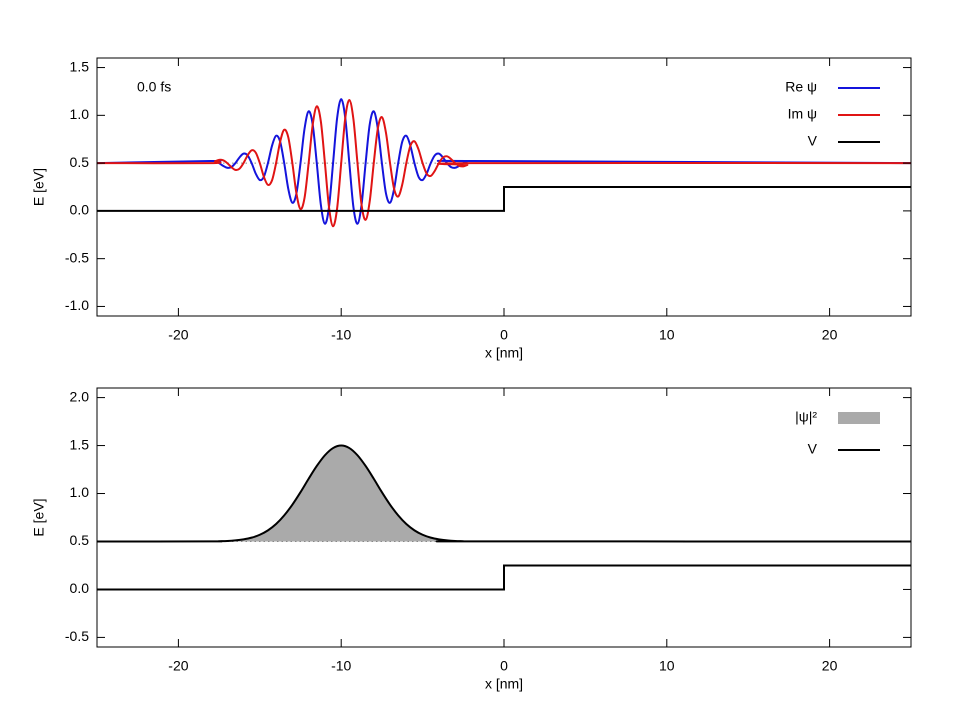  Describe the element at coordinates (806, 417) in the screenshot. I see `legend-label: |ψ|²` at that location.